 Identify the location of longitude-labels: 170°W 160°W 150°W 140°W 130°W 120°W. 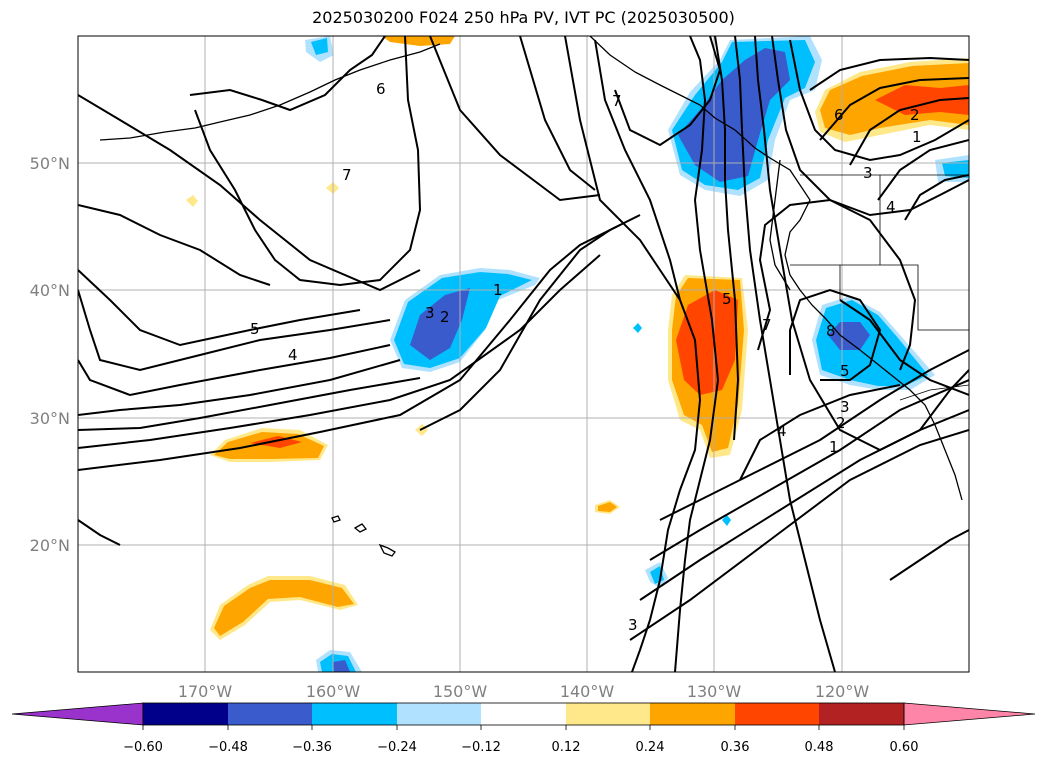
(524, 691).